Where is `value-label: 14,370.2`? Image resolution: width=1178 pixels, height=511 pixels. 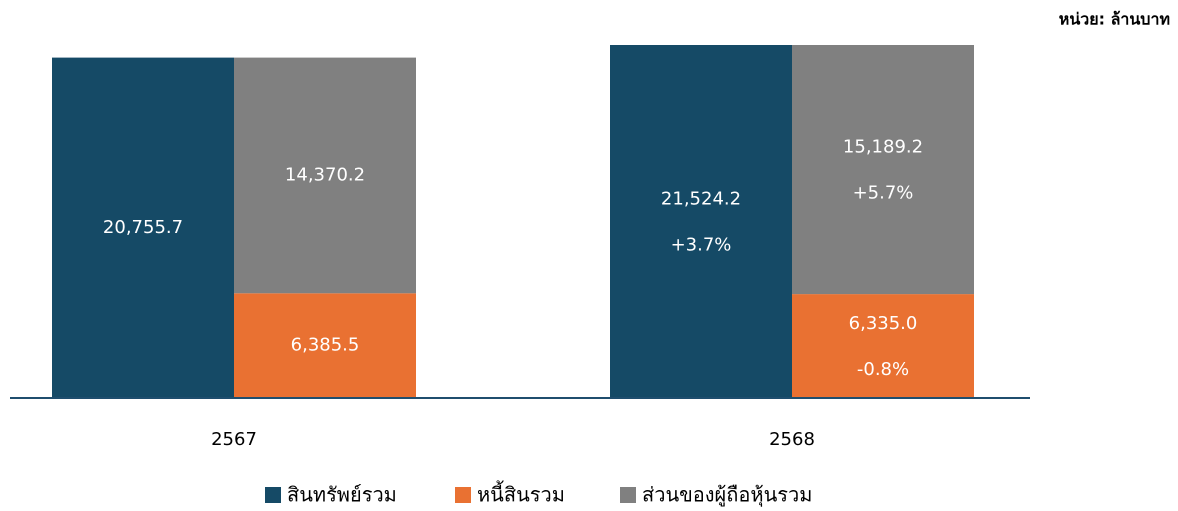 value-label: 14,370.2 is located at coordinates (325, 174).